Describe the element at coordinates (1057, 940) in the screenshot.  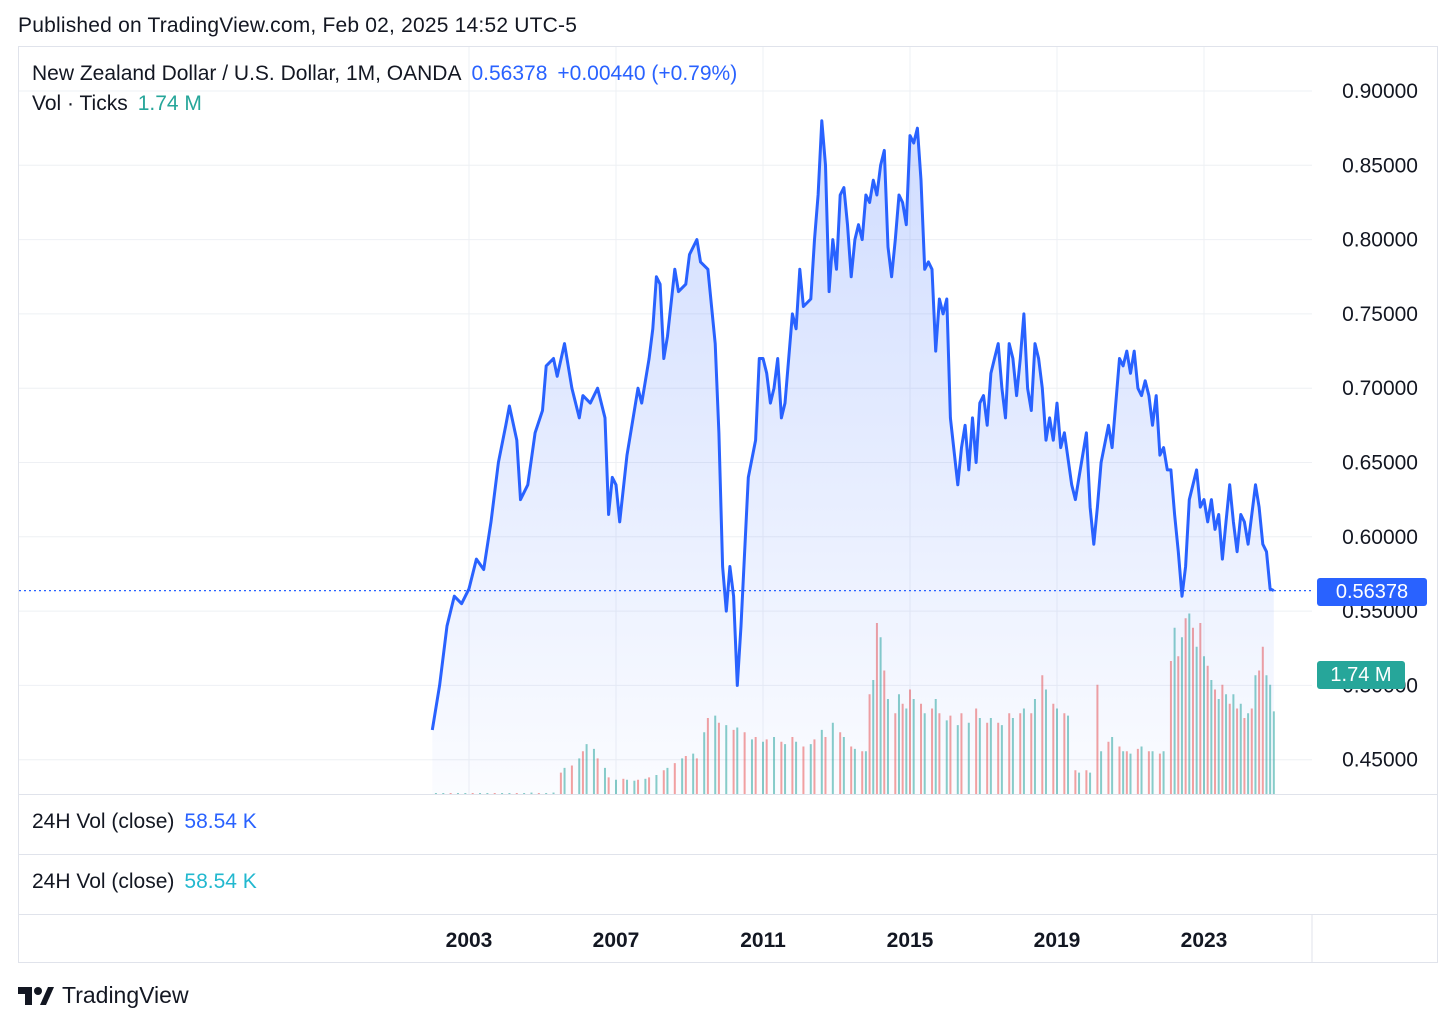
I see `x-tick-label: 2019` at that location.